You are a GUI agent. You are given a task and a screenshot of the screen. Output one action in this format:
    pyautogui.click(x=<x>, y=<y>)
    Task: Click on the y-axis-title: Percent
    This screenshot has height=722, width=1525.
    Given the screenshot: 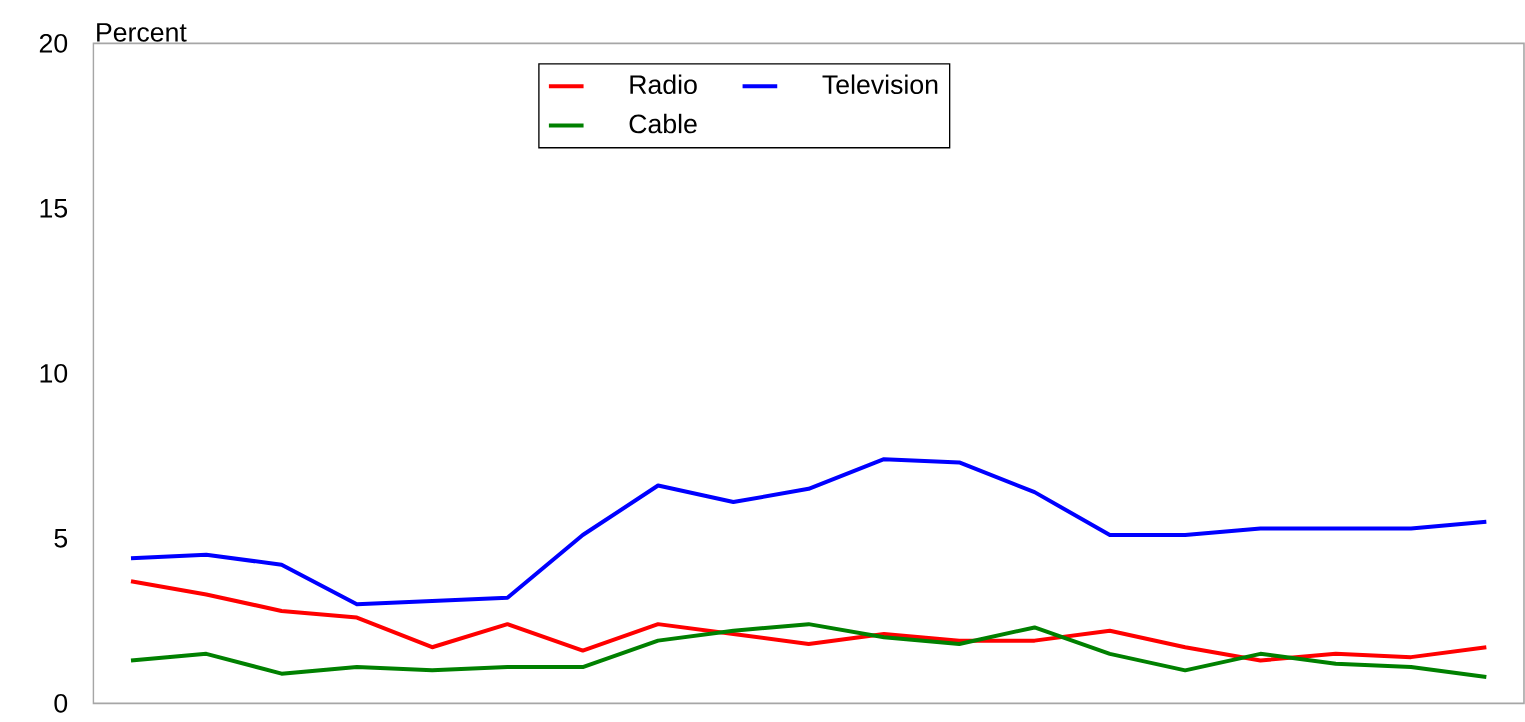 What is the action you would take?
    pyautogui.click(x=142, y=32)
    